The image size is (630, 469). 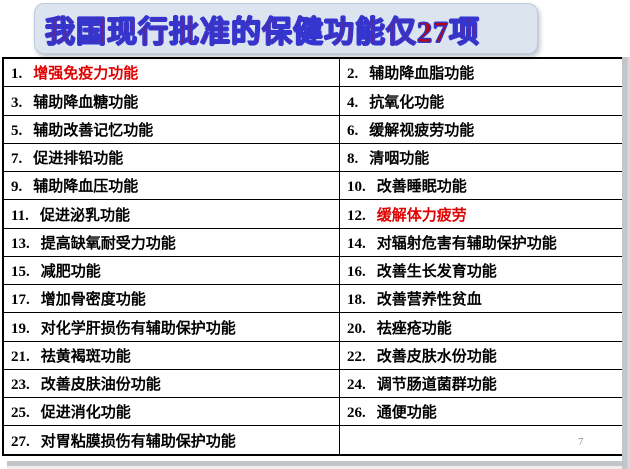 I want to click on table-cell: 14. 对辐射危害有辅助保护功能, so click(x=484, y=242).